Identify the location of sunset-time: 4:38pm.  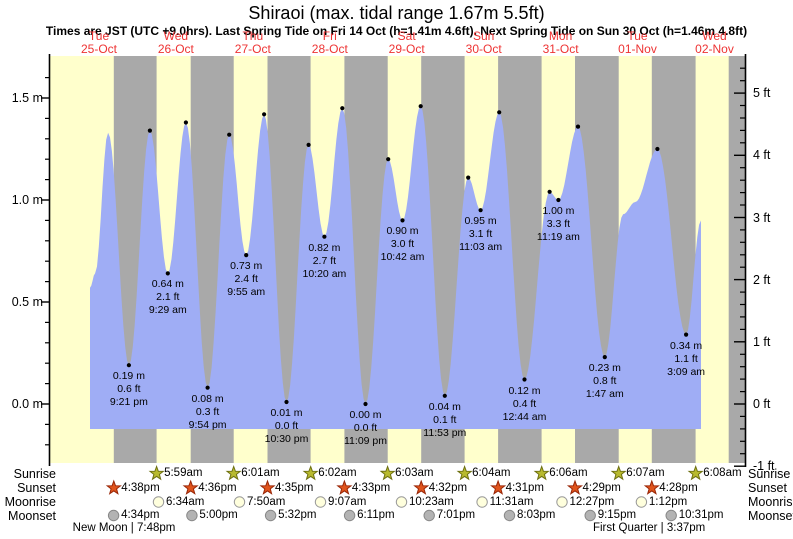
(140, 487).